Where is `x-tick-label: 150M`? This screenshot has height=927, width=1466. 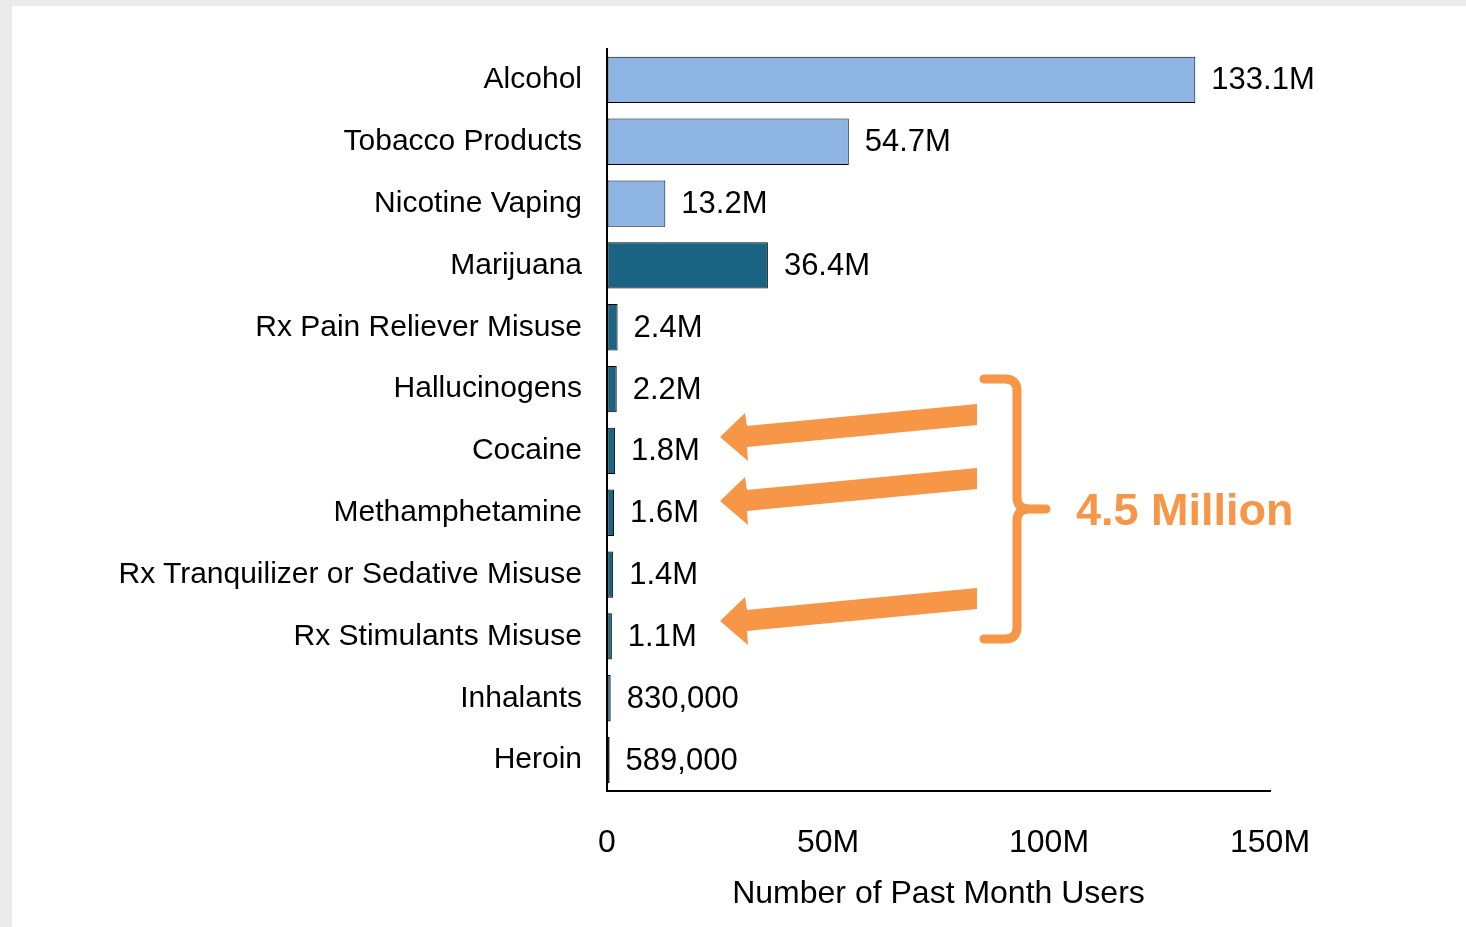 x-tick-label: 150M is located at coordinates (1270, 841).